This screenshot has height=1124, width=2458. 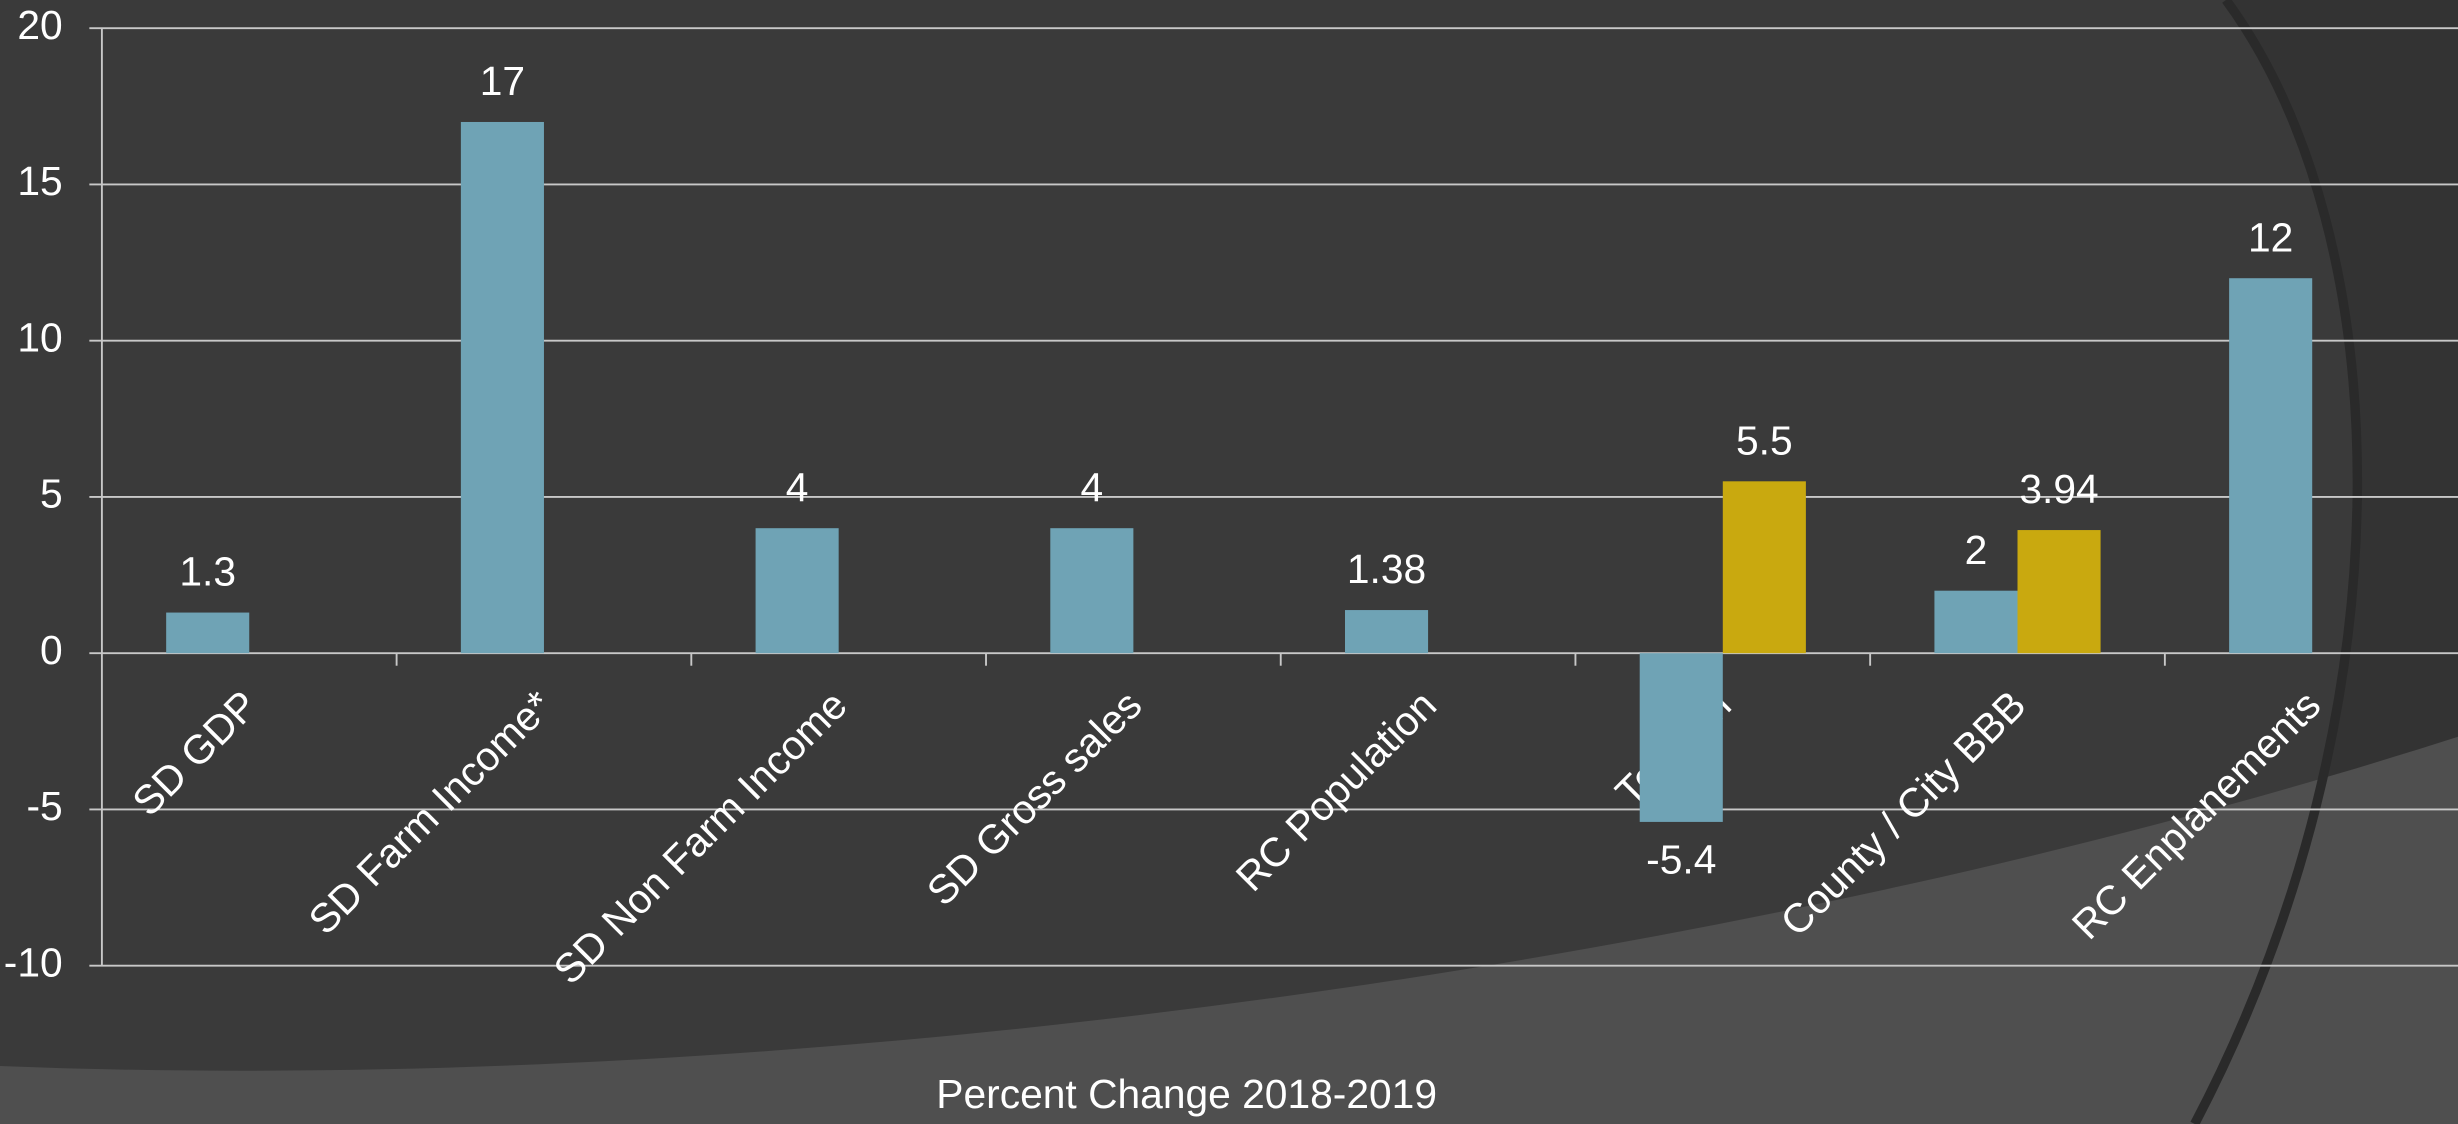 What do you see at coordinates (39, 25) in the screenshot?
I see `y-tick-label: 20` at bounding box center [39, 25].